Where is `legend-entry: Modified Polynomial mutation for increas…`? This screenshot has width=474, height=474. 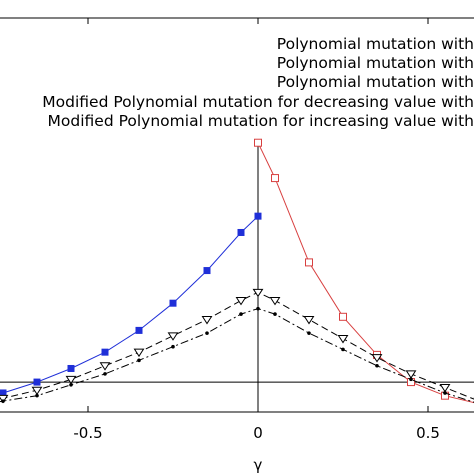
legend-entry: Modified Polynomial mutation for increas… is located at coordinates (261, 121).